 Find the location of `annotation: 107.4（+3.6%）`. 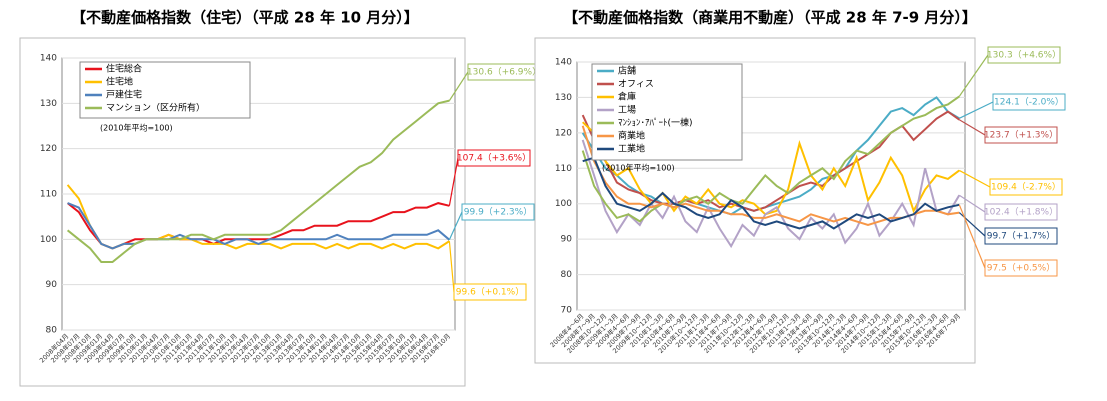

annotation: 107.4（+3.6%） is located at coordinates (494, 158).